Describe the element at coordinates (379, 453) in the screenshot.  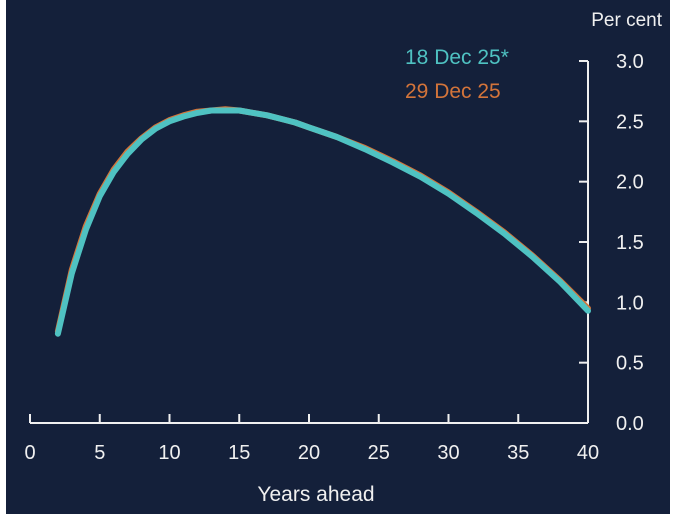
I see `x-tick-label: 25` at that location.